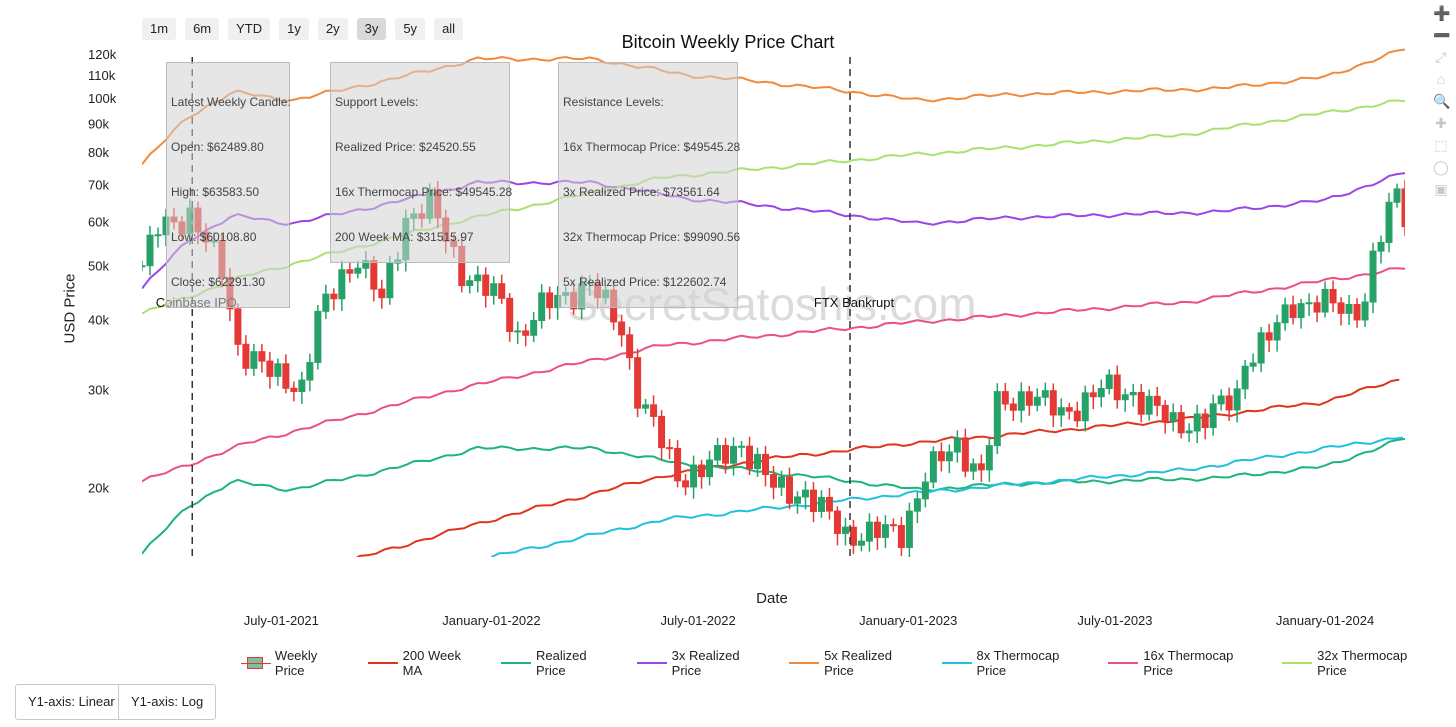  Describe the element at coordinates (424, 663) in the screenshot. I see `legend-item: 200 Week MA` at that location.